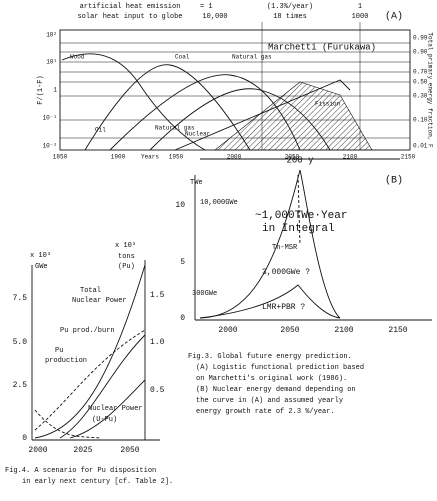 This screenshot has height=501, width=437. Describe the element at coordinates (55, 90) in the screenshot. I see `tick-label: 1` at that location.